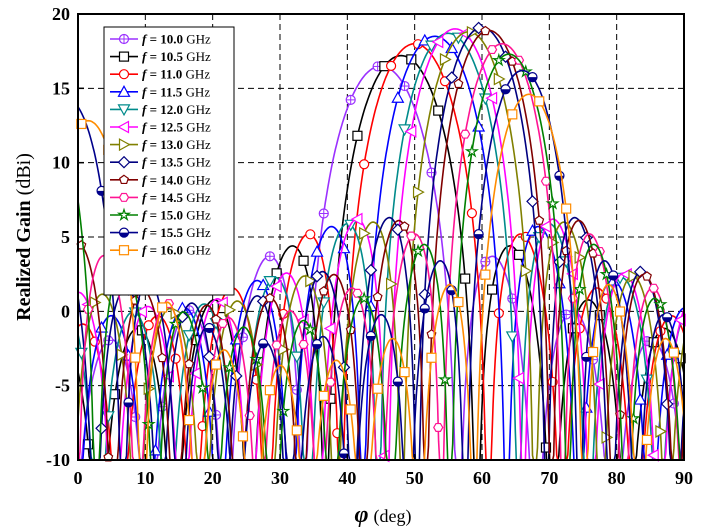  What do you see at coordinates (317, 250) in the screenshot?
I see `marker-triangle-up` at bounding box center [317, 250].